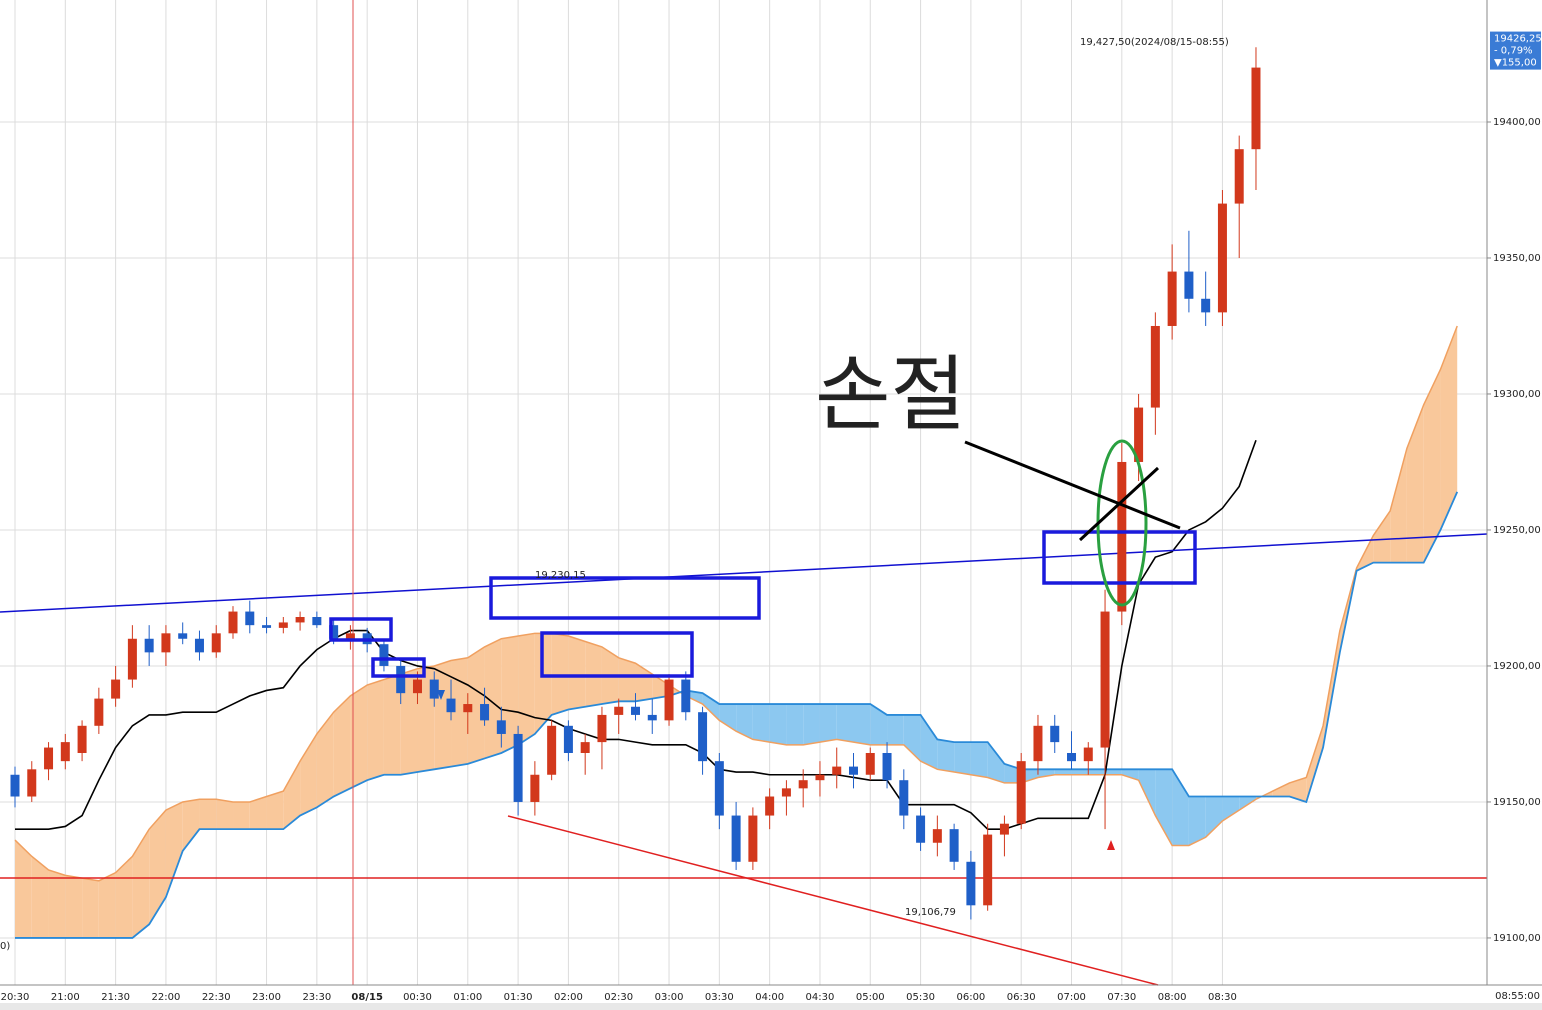 This screenshot has width=1542, height=1010. Describe the element at coordinates (441, 695) in the screenshot. I see `sell-arrow` at that location.